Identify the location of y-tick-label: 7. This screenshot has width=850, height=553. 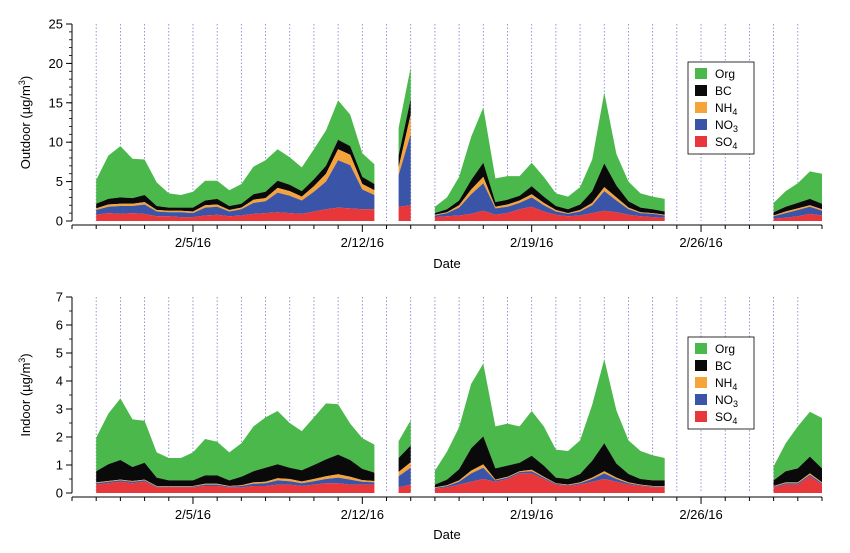
(59, 297).